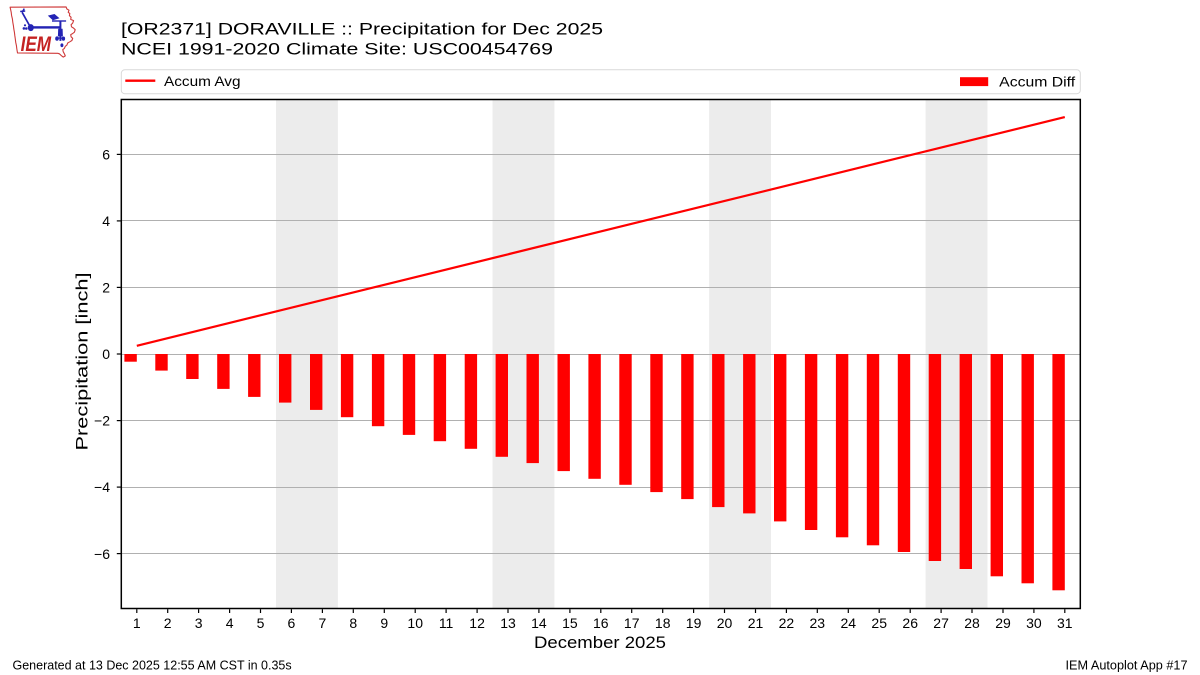  Describe the element at coordinates (102, 554) in the screenshot. I see `svg-text: −6` at that location.